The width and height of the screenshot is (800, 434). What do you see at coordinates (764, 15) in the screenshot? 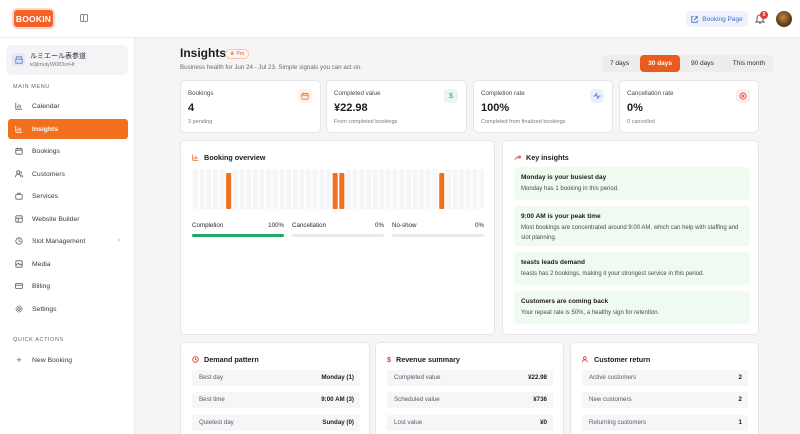
I see `notification-badge: 5` at bounding box center [764, 15].